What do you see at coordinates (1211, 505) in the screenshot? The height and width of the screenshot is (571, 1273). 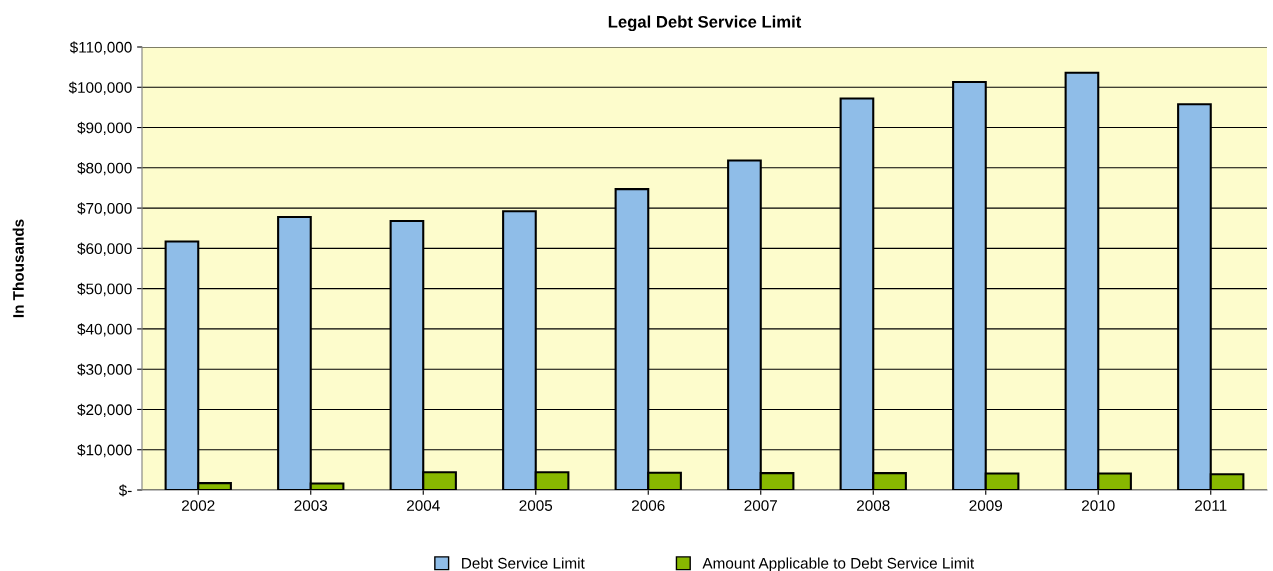 I see `x-tick-label: 2011` at bounding box center [1211, 505].